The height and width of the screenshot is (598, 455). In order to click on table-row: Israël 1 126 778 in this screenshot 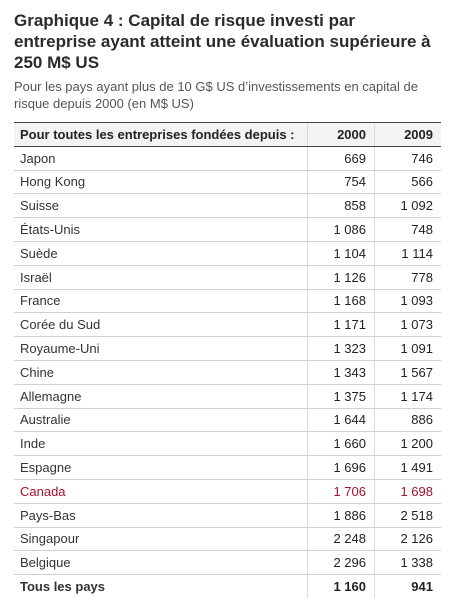, I will do `click(227, 277)`.